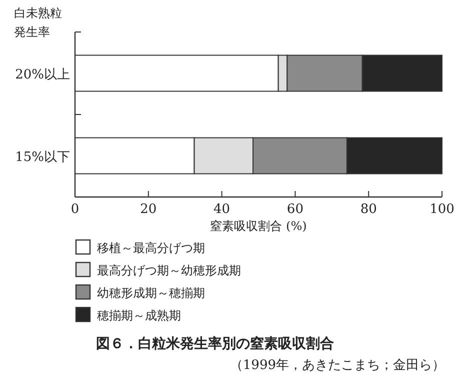 The image size is (473, 383). I want to click on x-tick-label: 40, so click(222, 209).